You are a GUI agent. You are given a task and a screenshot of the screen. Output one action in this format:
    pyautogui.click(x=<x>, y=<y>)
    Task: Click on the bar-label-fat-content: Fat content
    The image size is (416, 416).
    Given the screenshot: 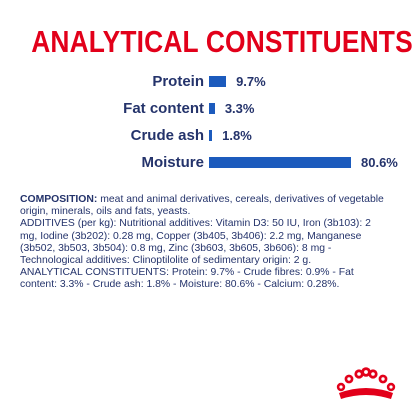 What is the action you would take?
    pyautogui.click(x=163, y=108)
    